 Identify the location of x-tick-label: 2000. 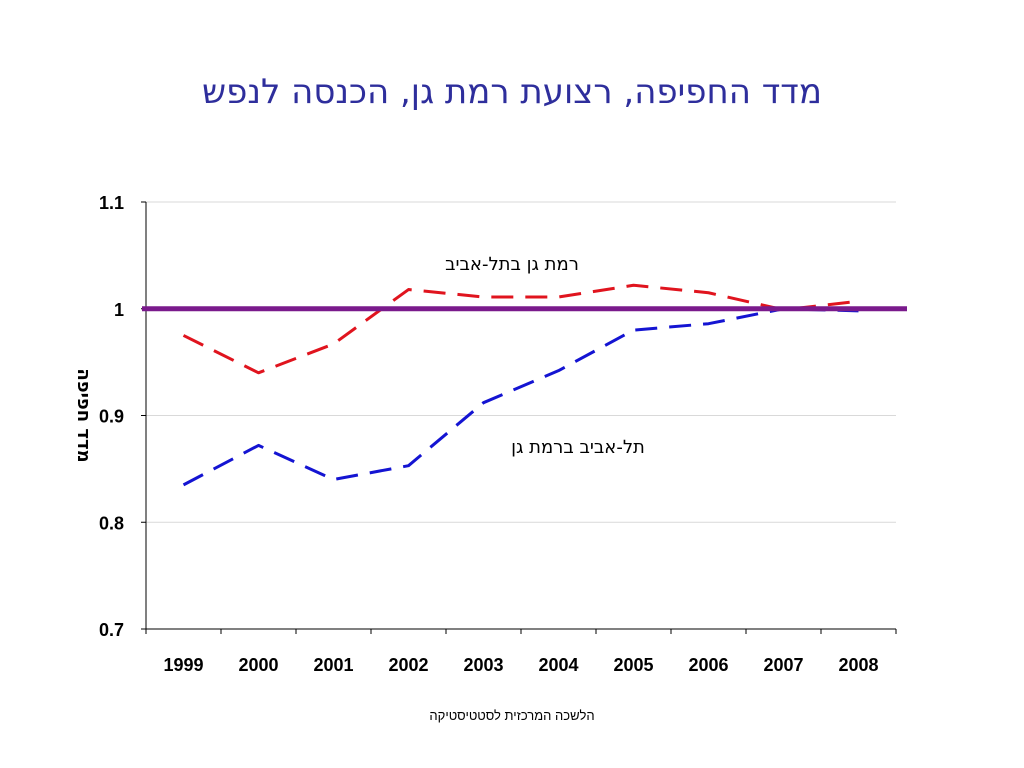
(258, 665).